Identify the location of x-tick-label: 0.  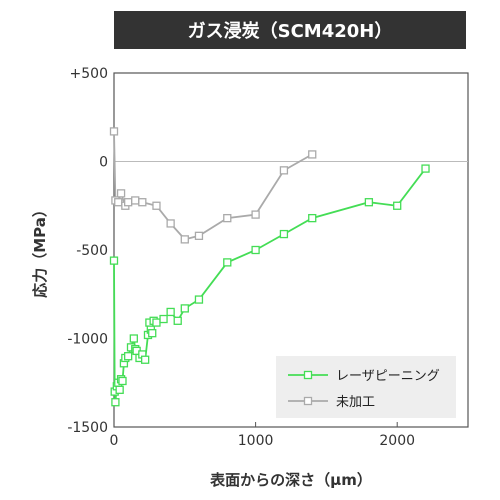
(114, 441).